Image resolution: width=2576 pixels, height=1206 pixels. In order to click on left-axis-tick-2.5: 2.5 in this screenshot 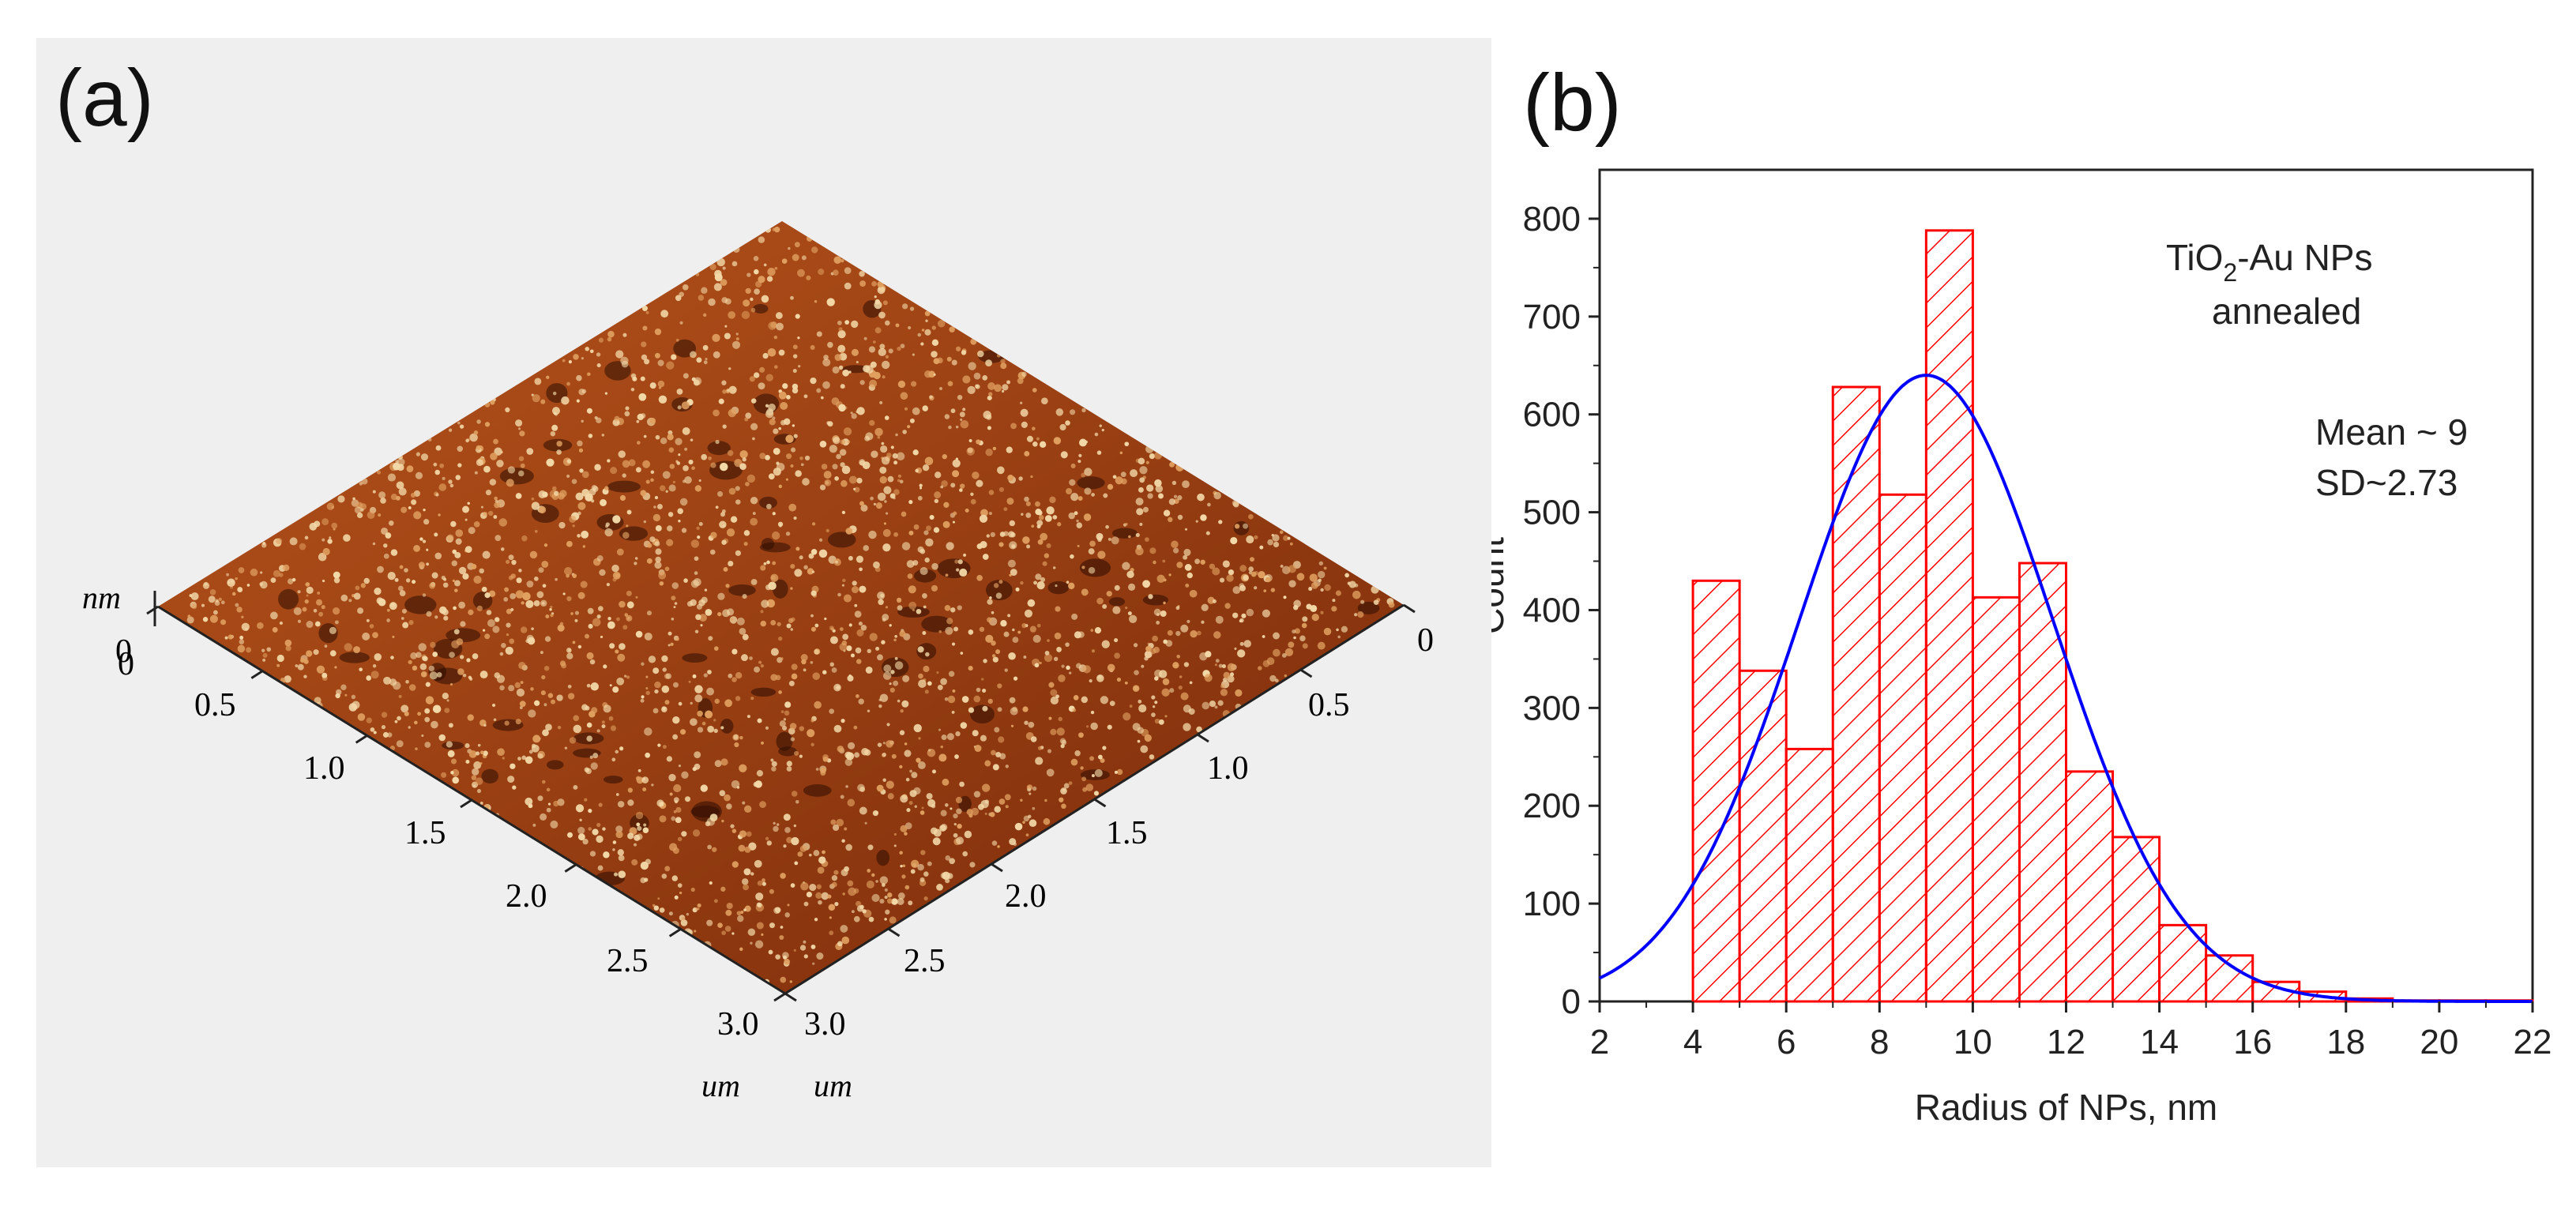, I will do `click(628, 961)`.